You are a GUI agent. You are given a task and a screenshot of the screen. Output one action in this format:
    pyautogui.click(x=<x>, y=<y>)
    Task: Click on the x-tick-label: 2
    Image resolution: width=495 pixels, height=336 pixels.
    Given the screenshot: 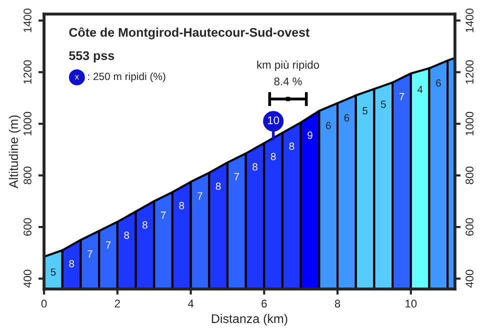 What is the action you would take?
    pyautogui.click(x=117, y=304)
    